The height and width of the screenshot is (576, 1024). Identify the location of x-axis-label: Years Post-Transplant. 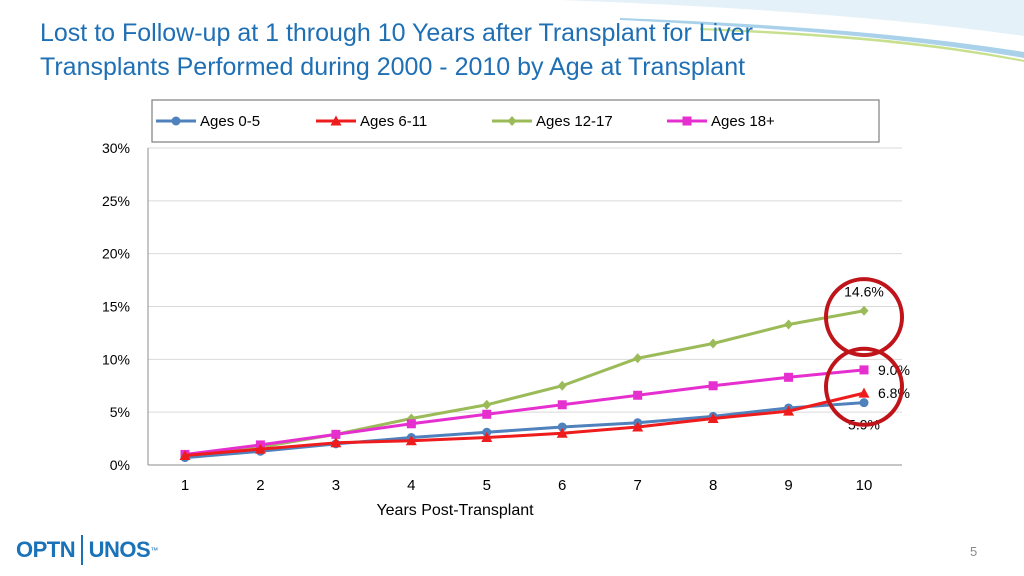
(455, 510).